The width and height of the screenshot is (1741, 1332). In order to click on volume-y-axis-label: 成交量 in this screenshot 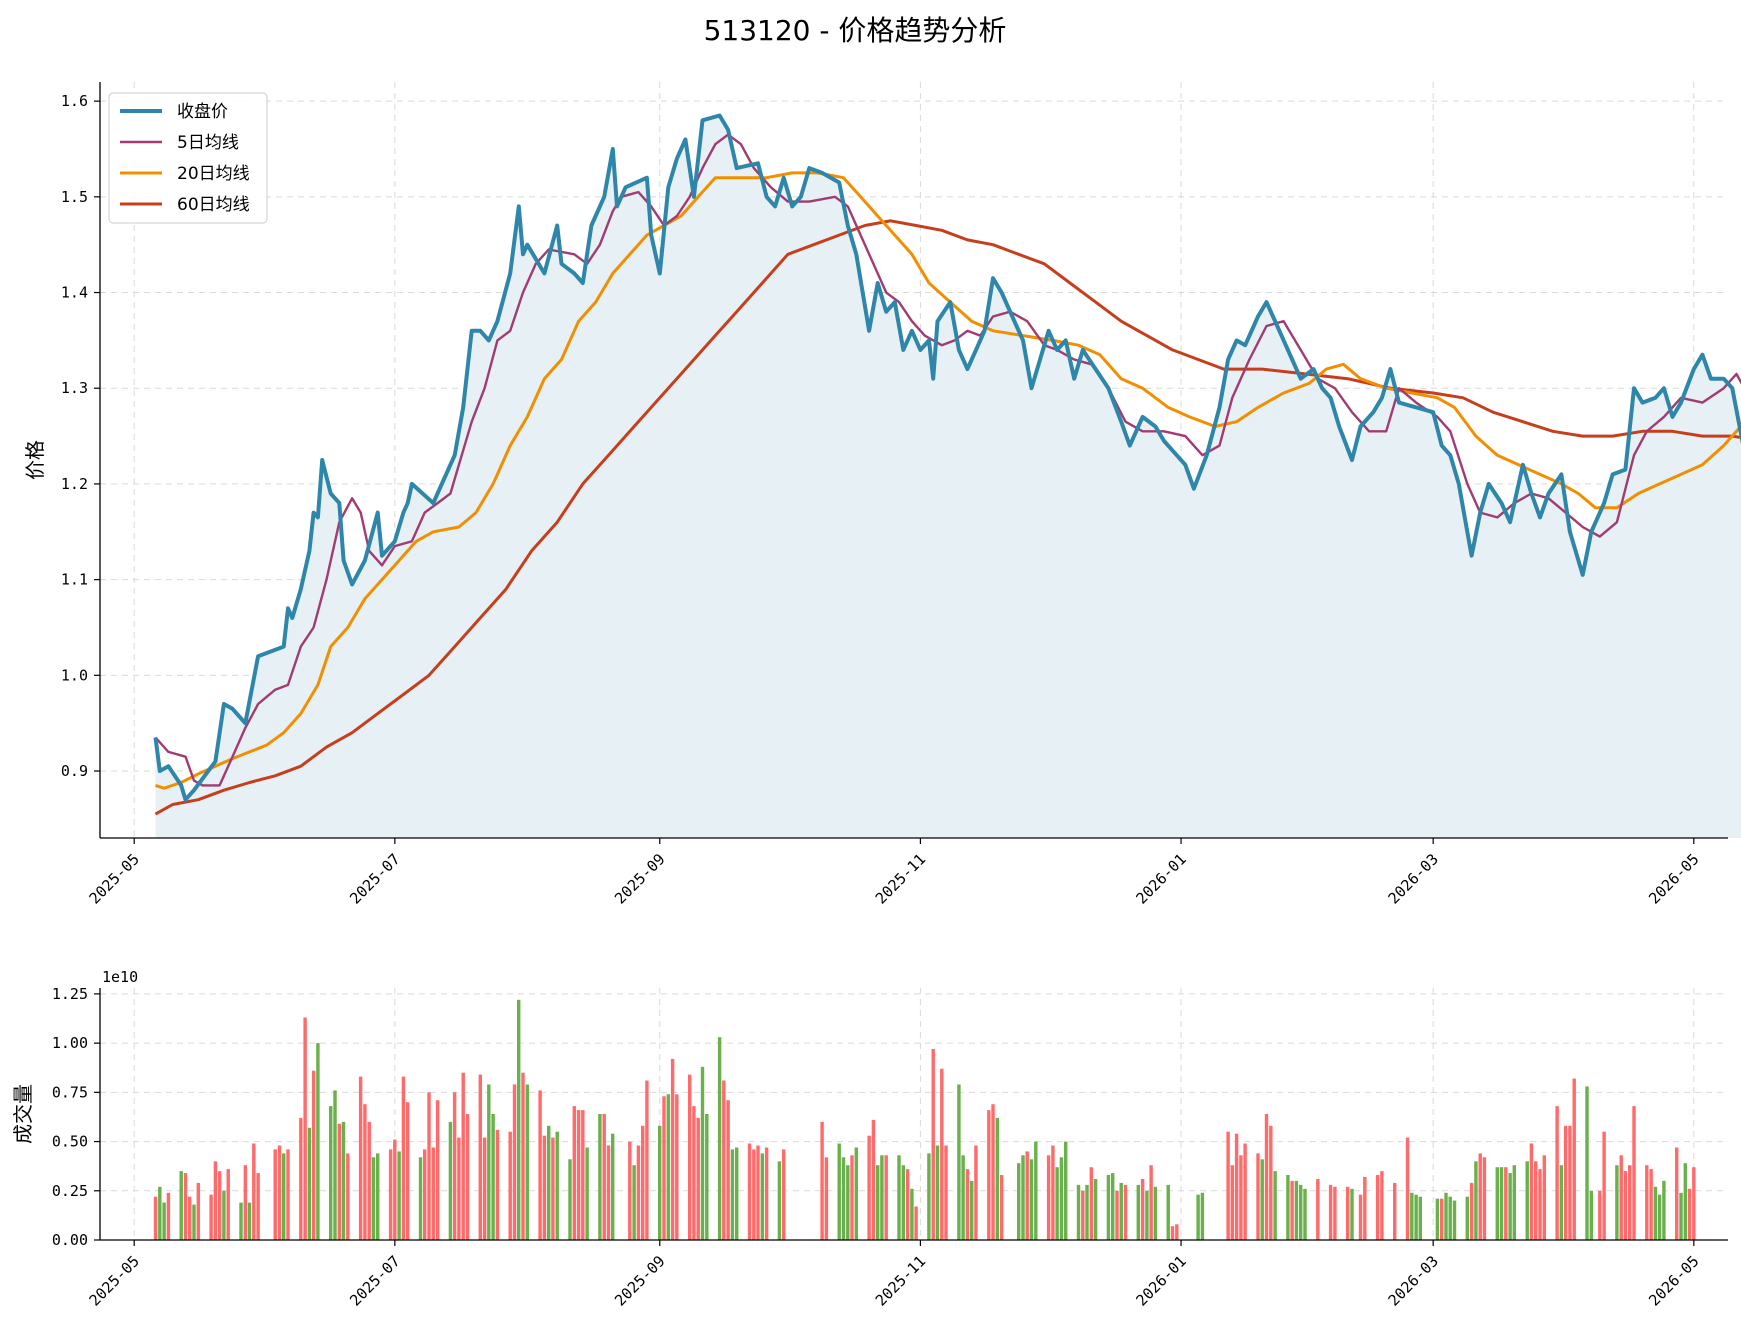, I will do `click(23, 1114)`.